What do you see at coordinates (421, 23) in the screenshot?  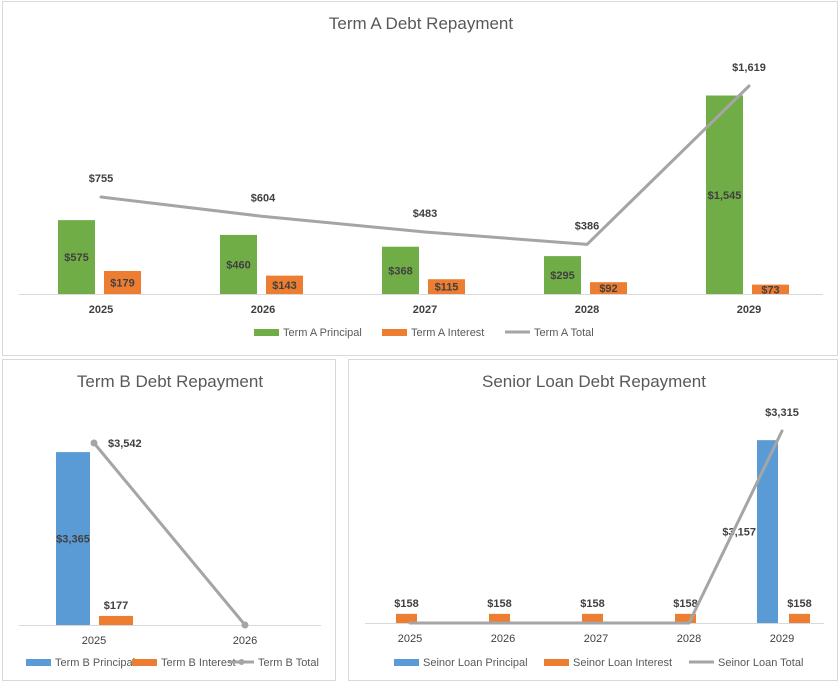 I see `chart-title: Term A Debt Repayment` at bounding box center [421, 23].